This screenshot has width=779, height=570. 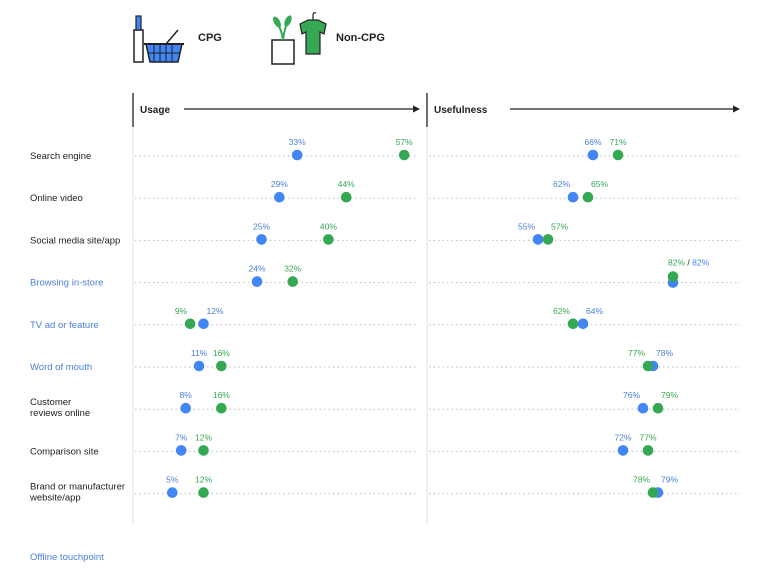 I want to click on usefulness-cpg-value-label: 72%, so click(x=622, y=437).